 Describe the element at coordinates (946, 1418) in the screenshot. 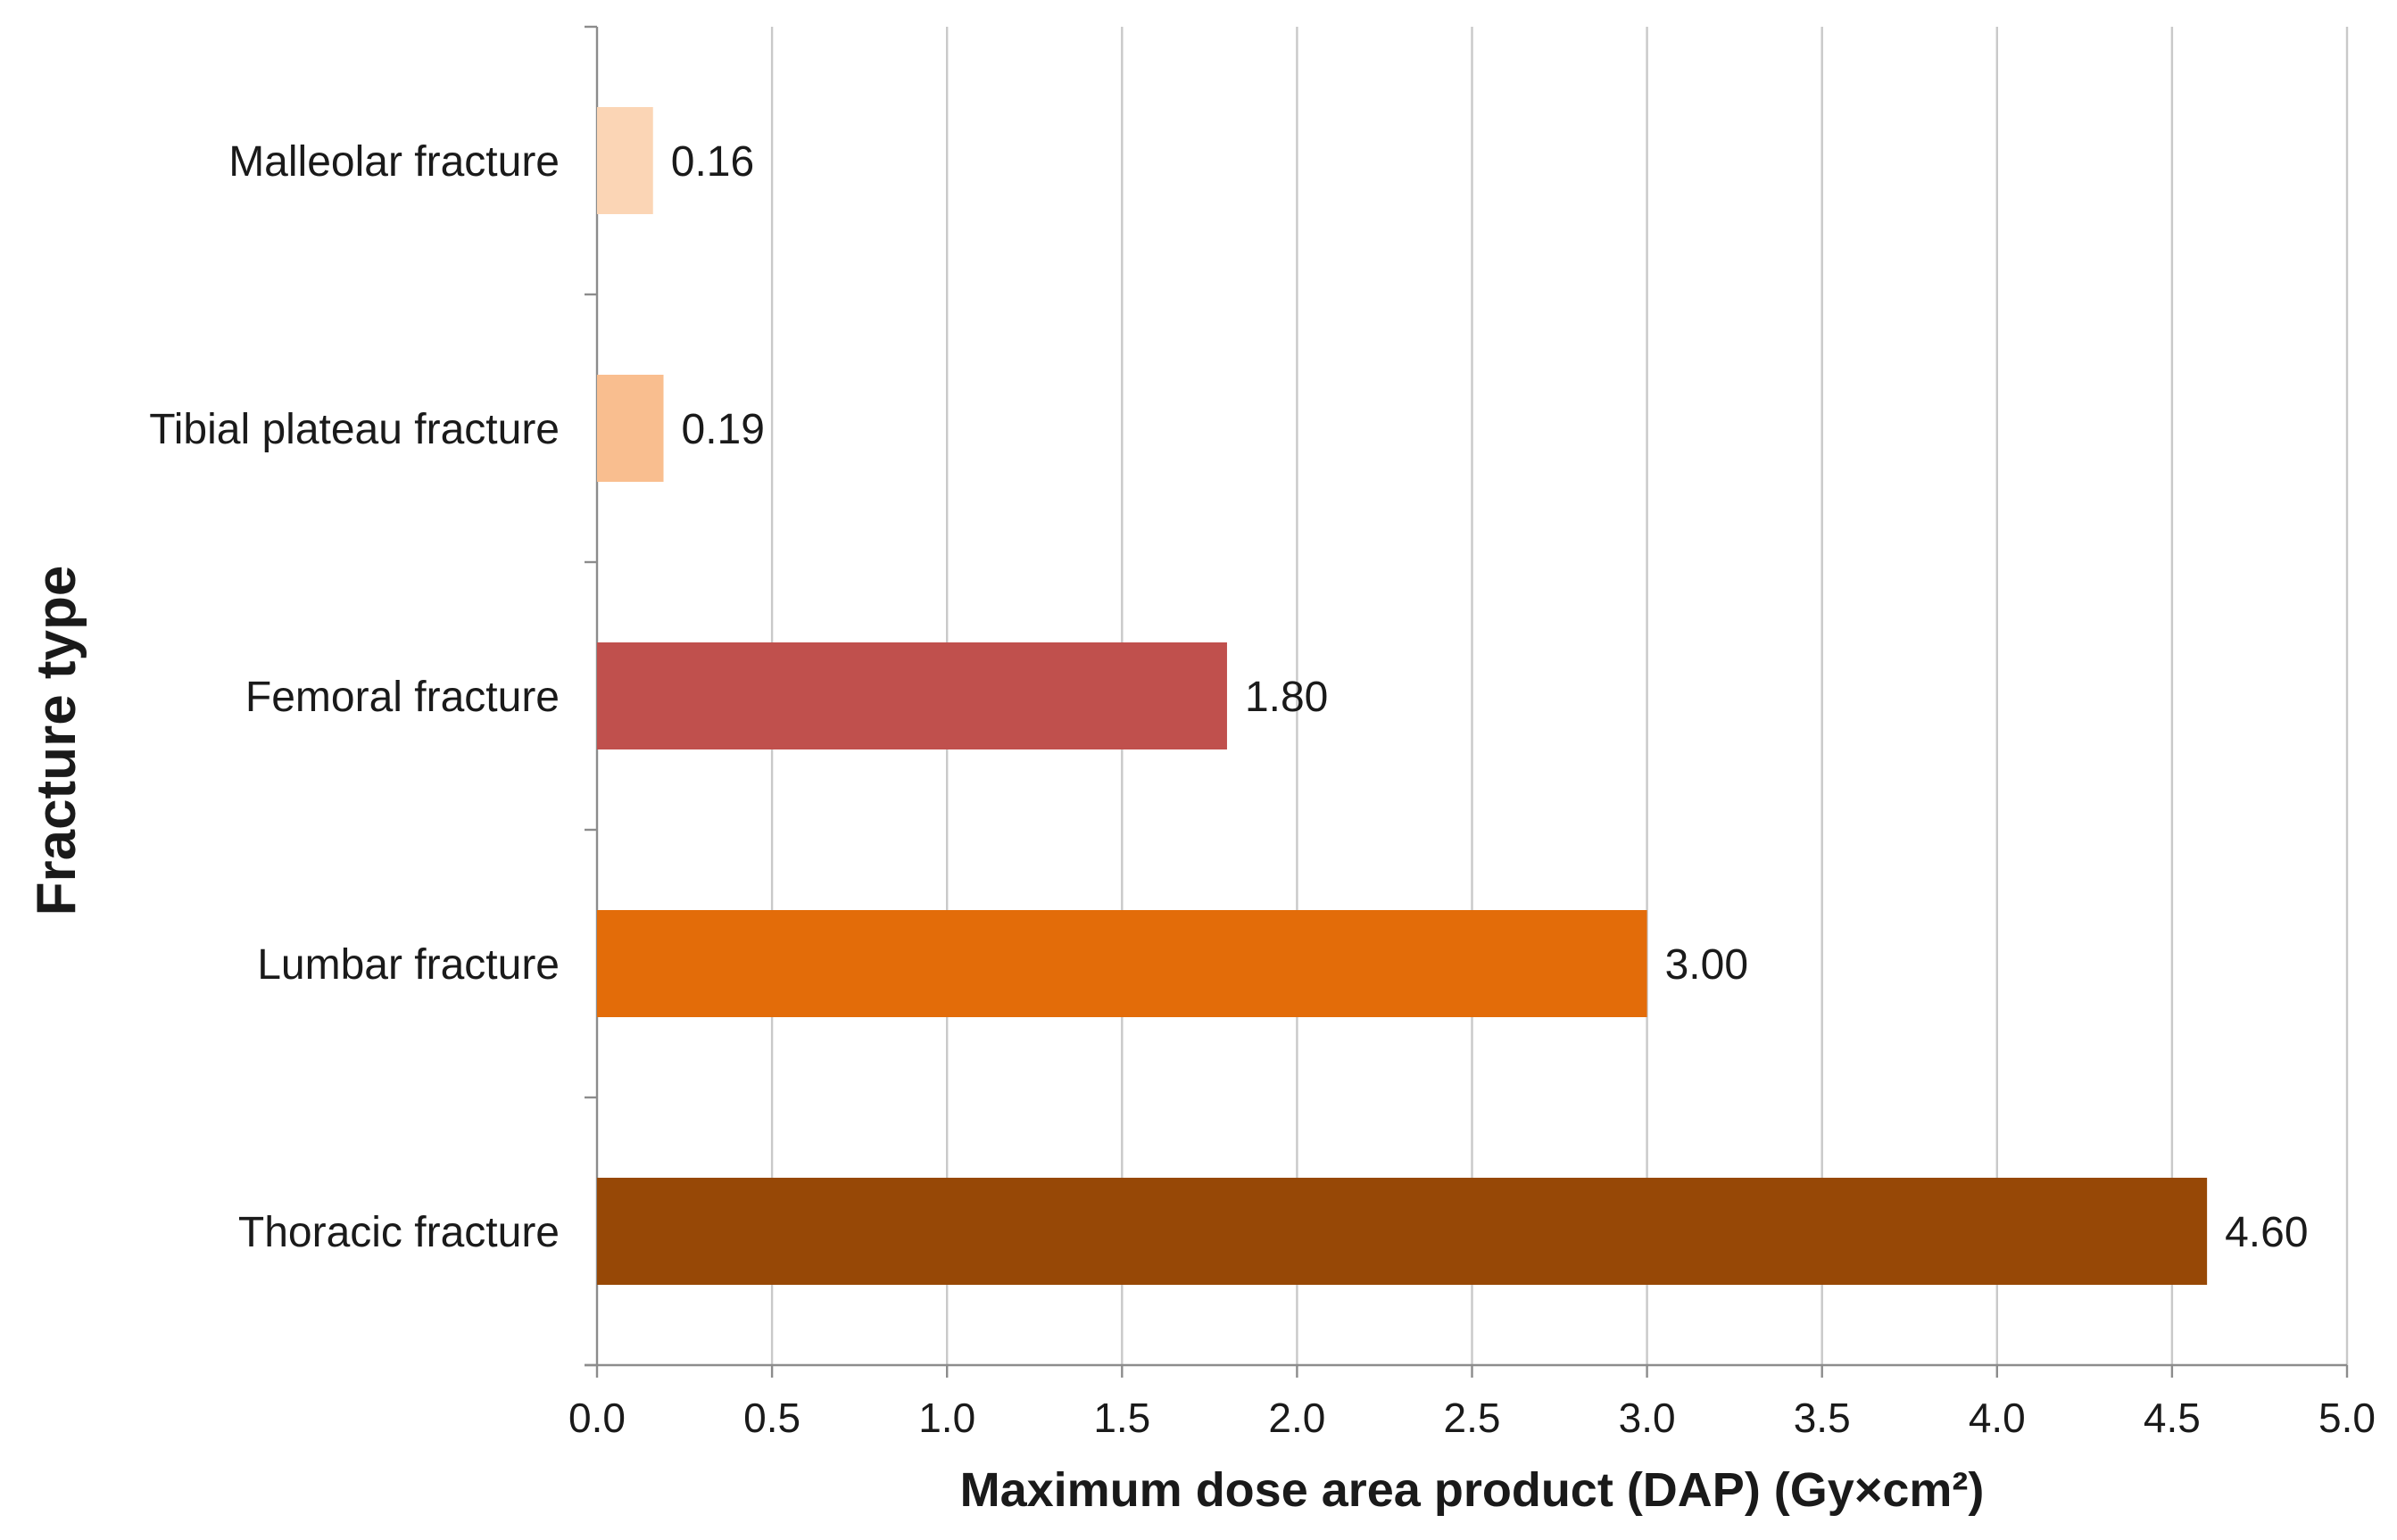

I see `x-tick-label: 1.0` at that location.